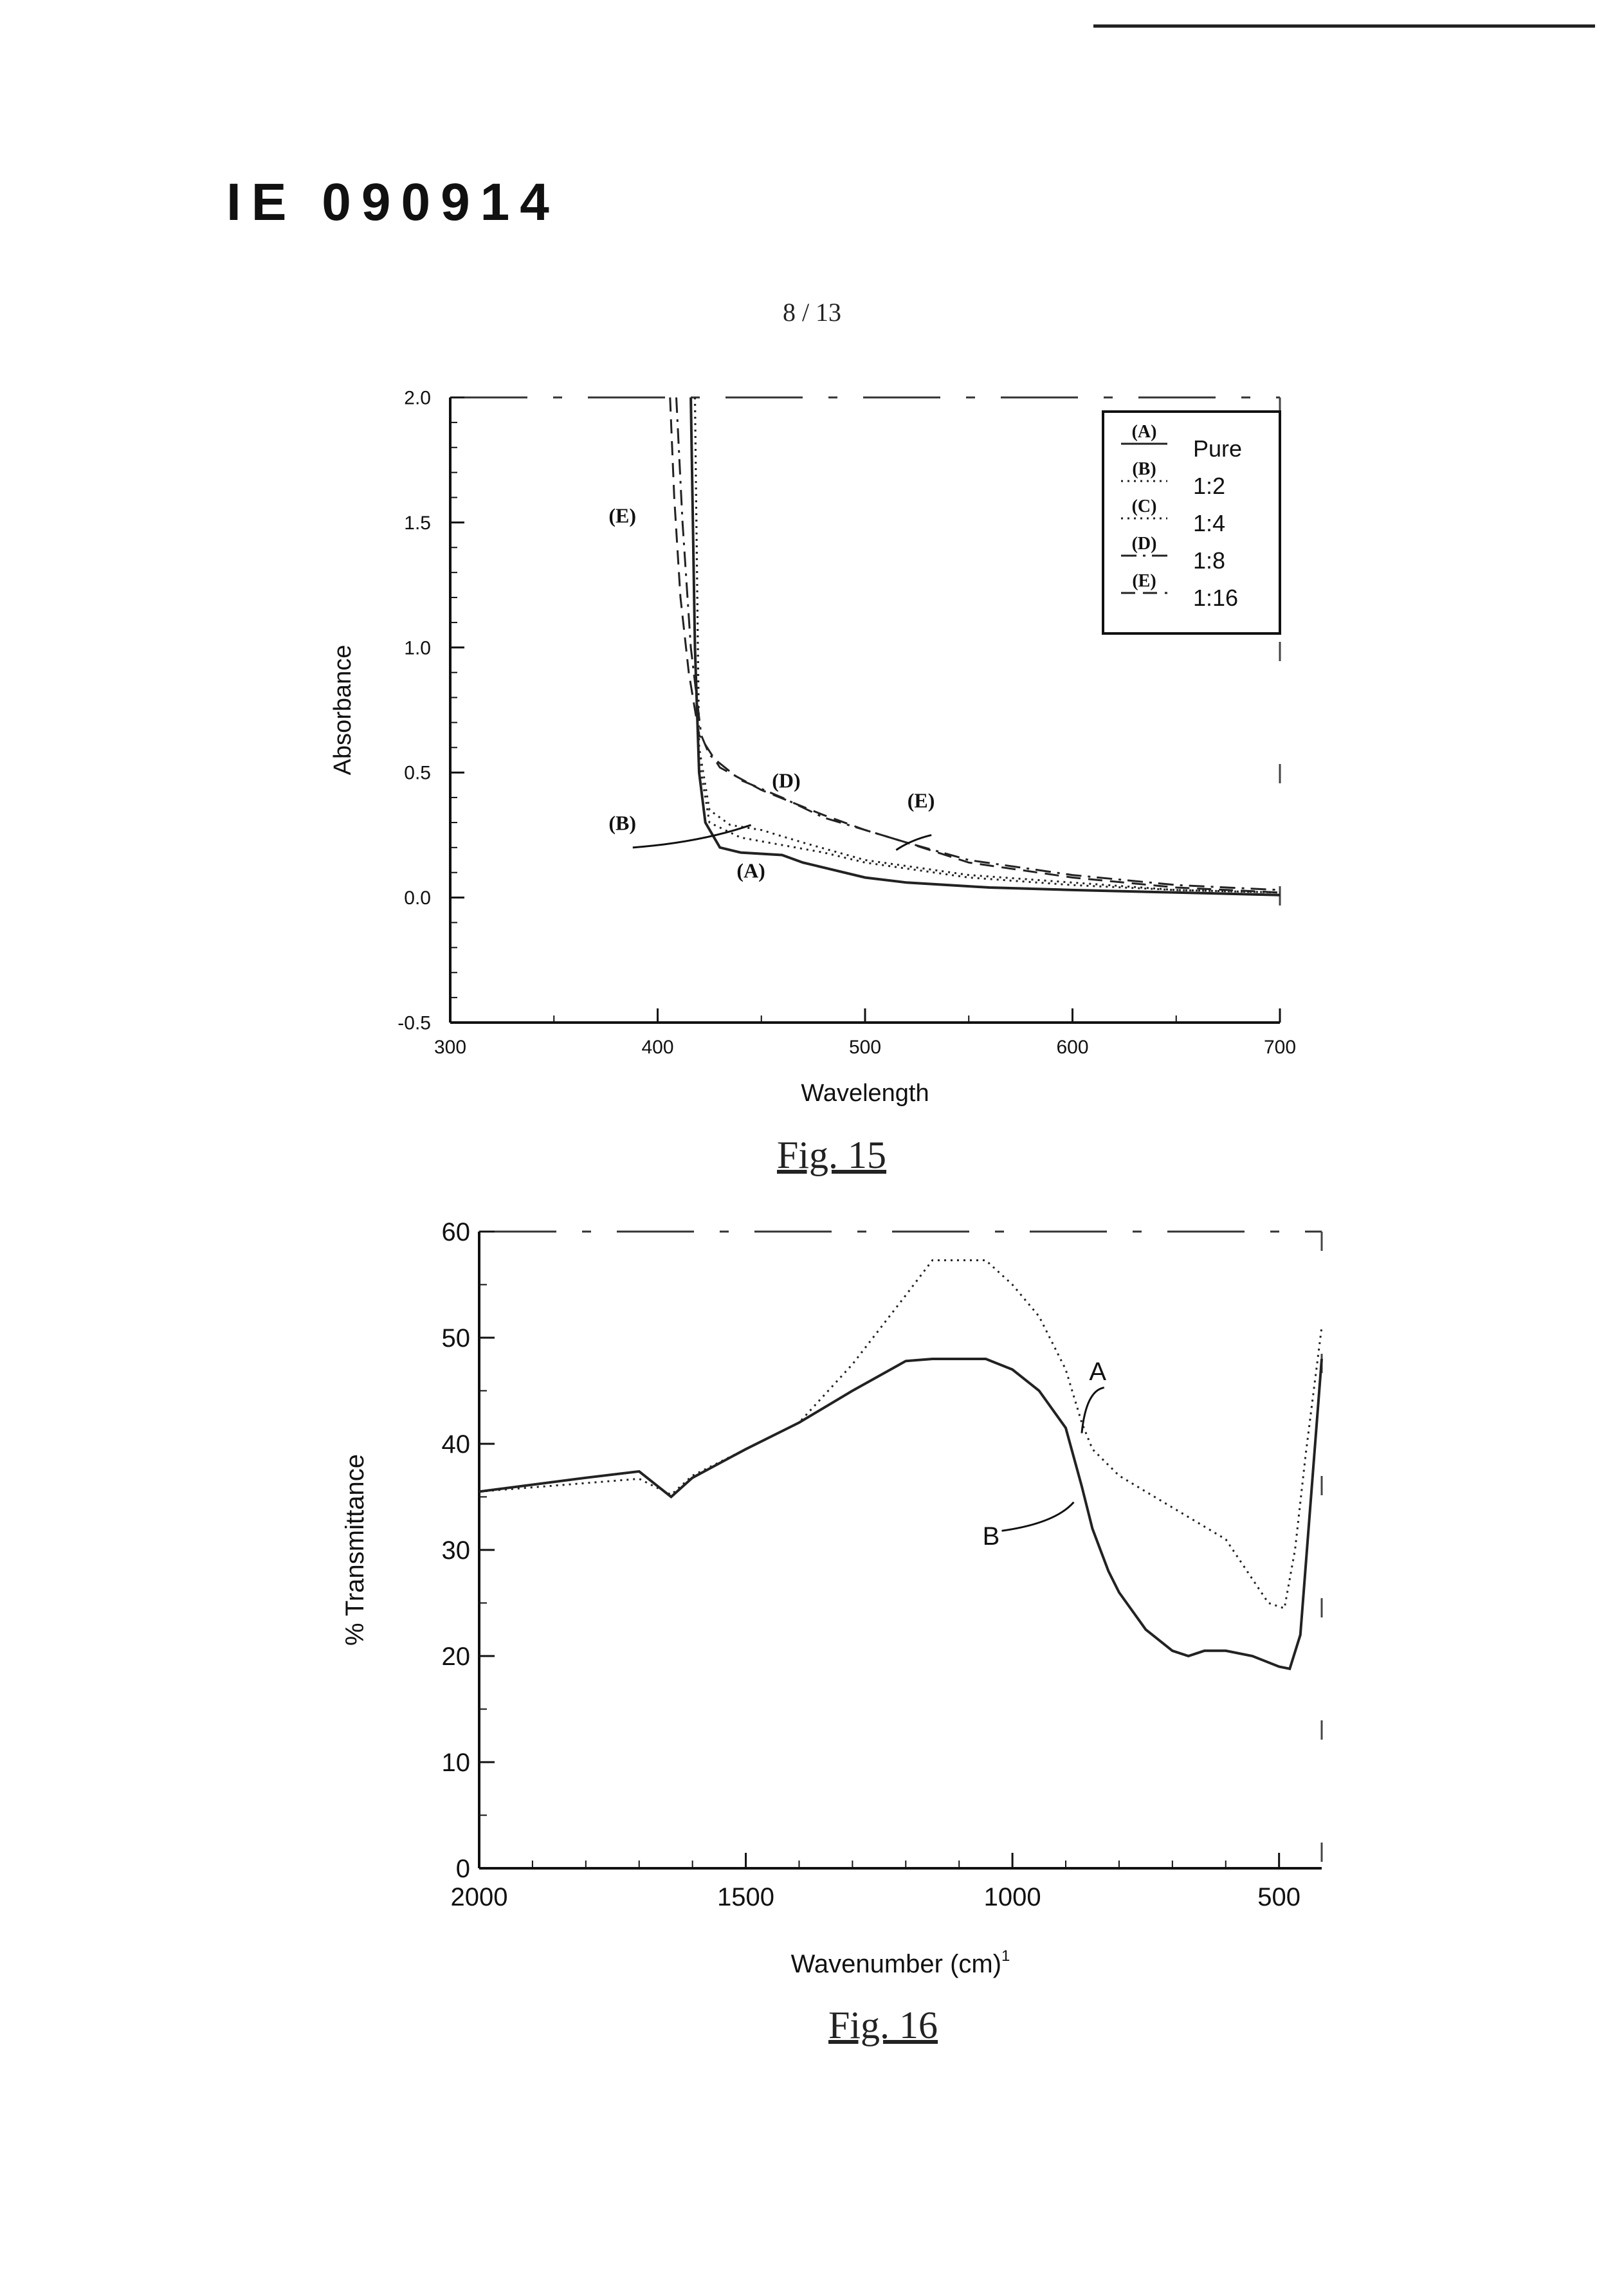  Describe the element at coordinates (865, 1093) in the screenshot. I see `fig15-x-axis-title: Wavelength` at that location.